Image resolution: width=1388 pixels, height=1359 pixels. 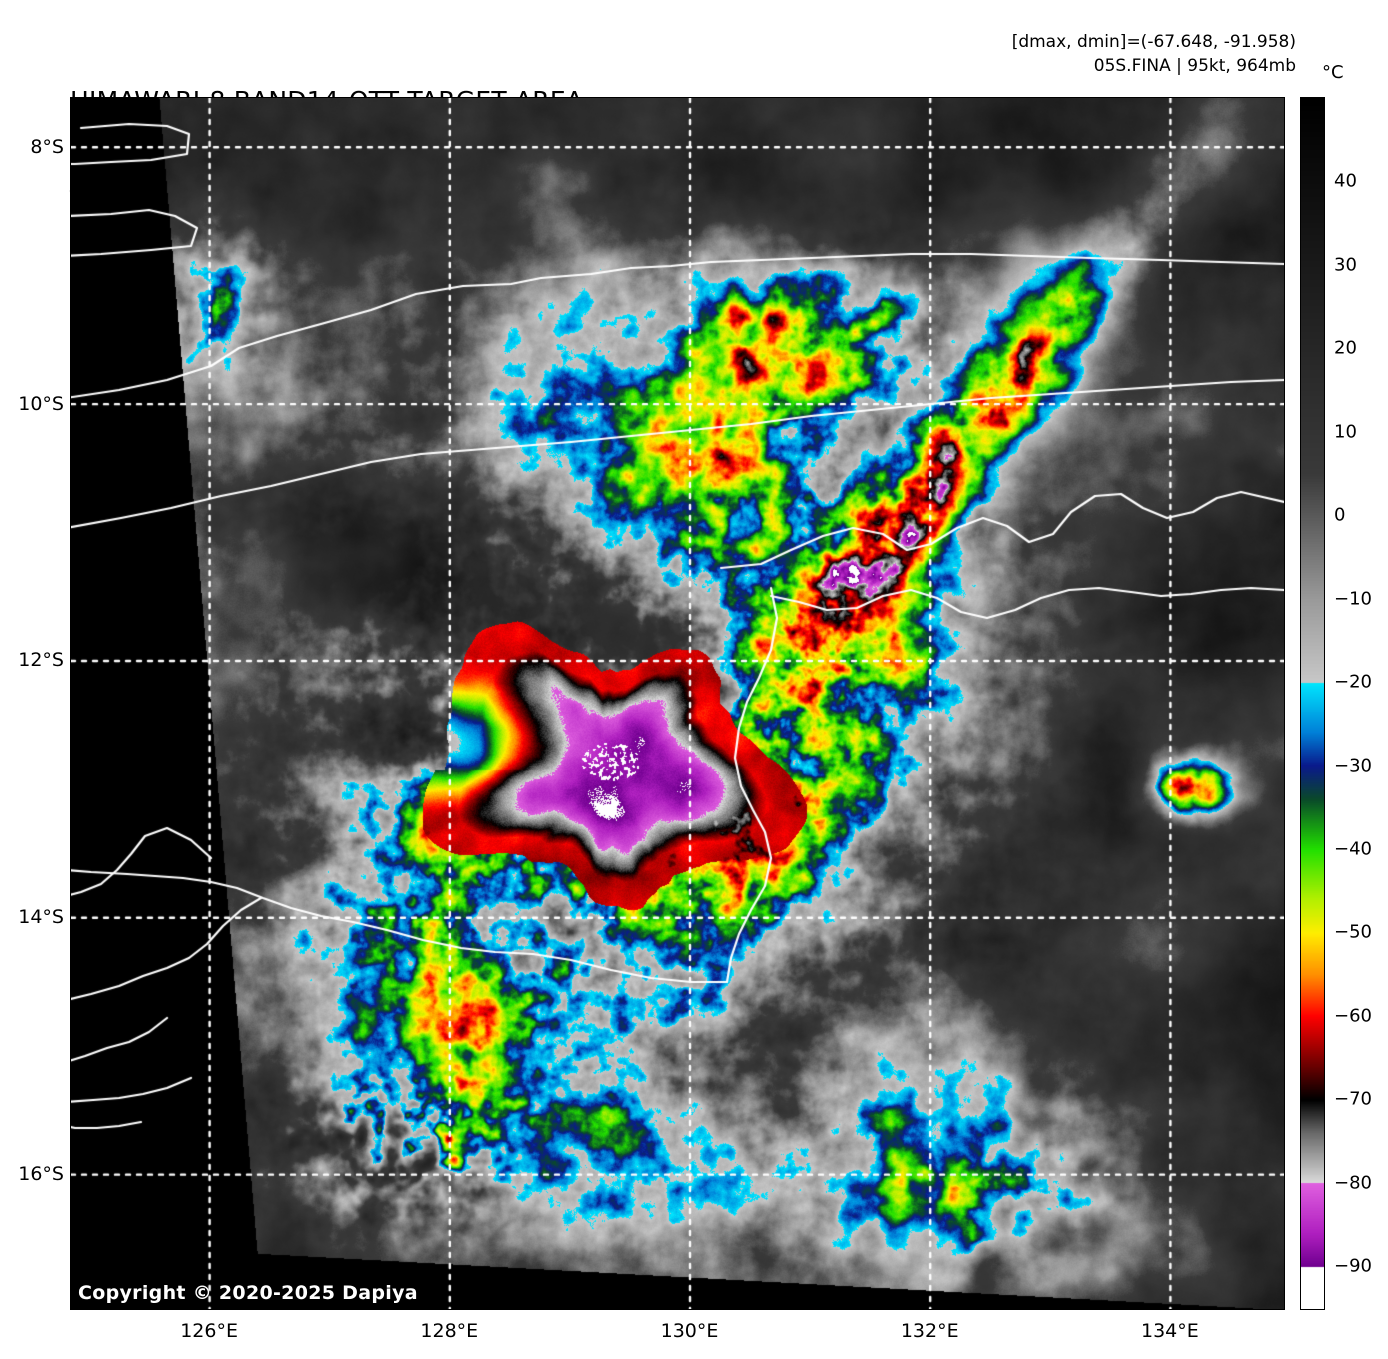 I want to click on x-axis-tick-label: 126°E, so click(x=209, y=1331).